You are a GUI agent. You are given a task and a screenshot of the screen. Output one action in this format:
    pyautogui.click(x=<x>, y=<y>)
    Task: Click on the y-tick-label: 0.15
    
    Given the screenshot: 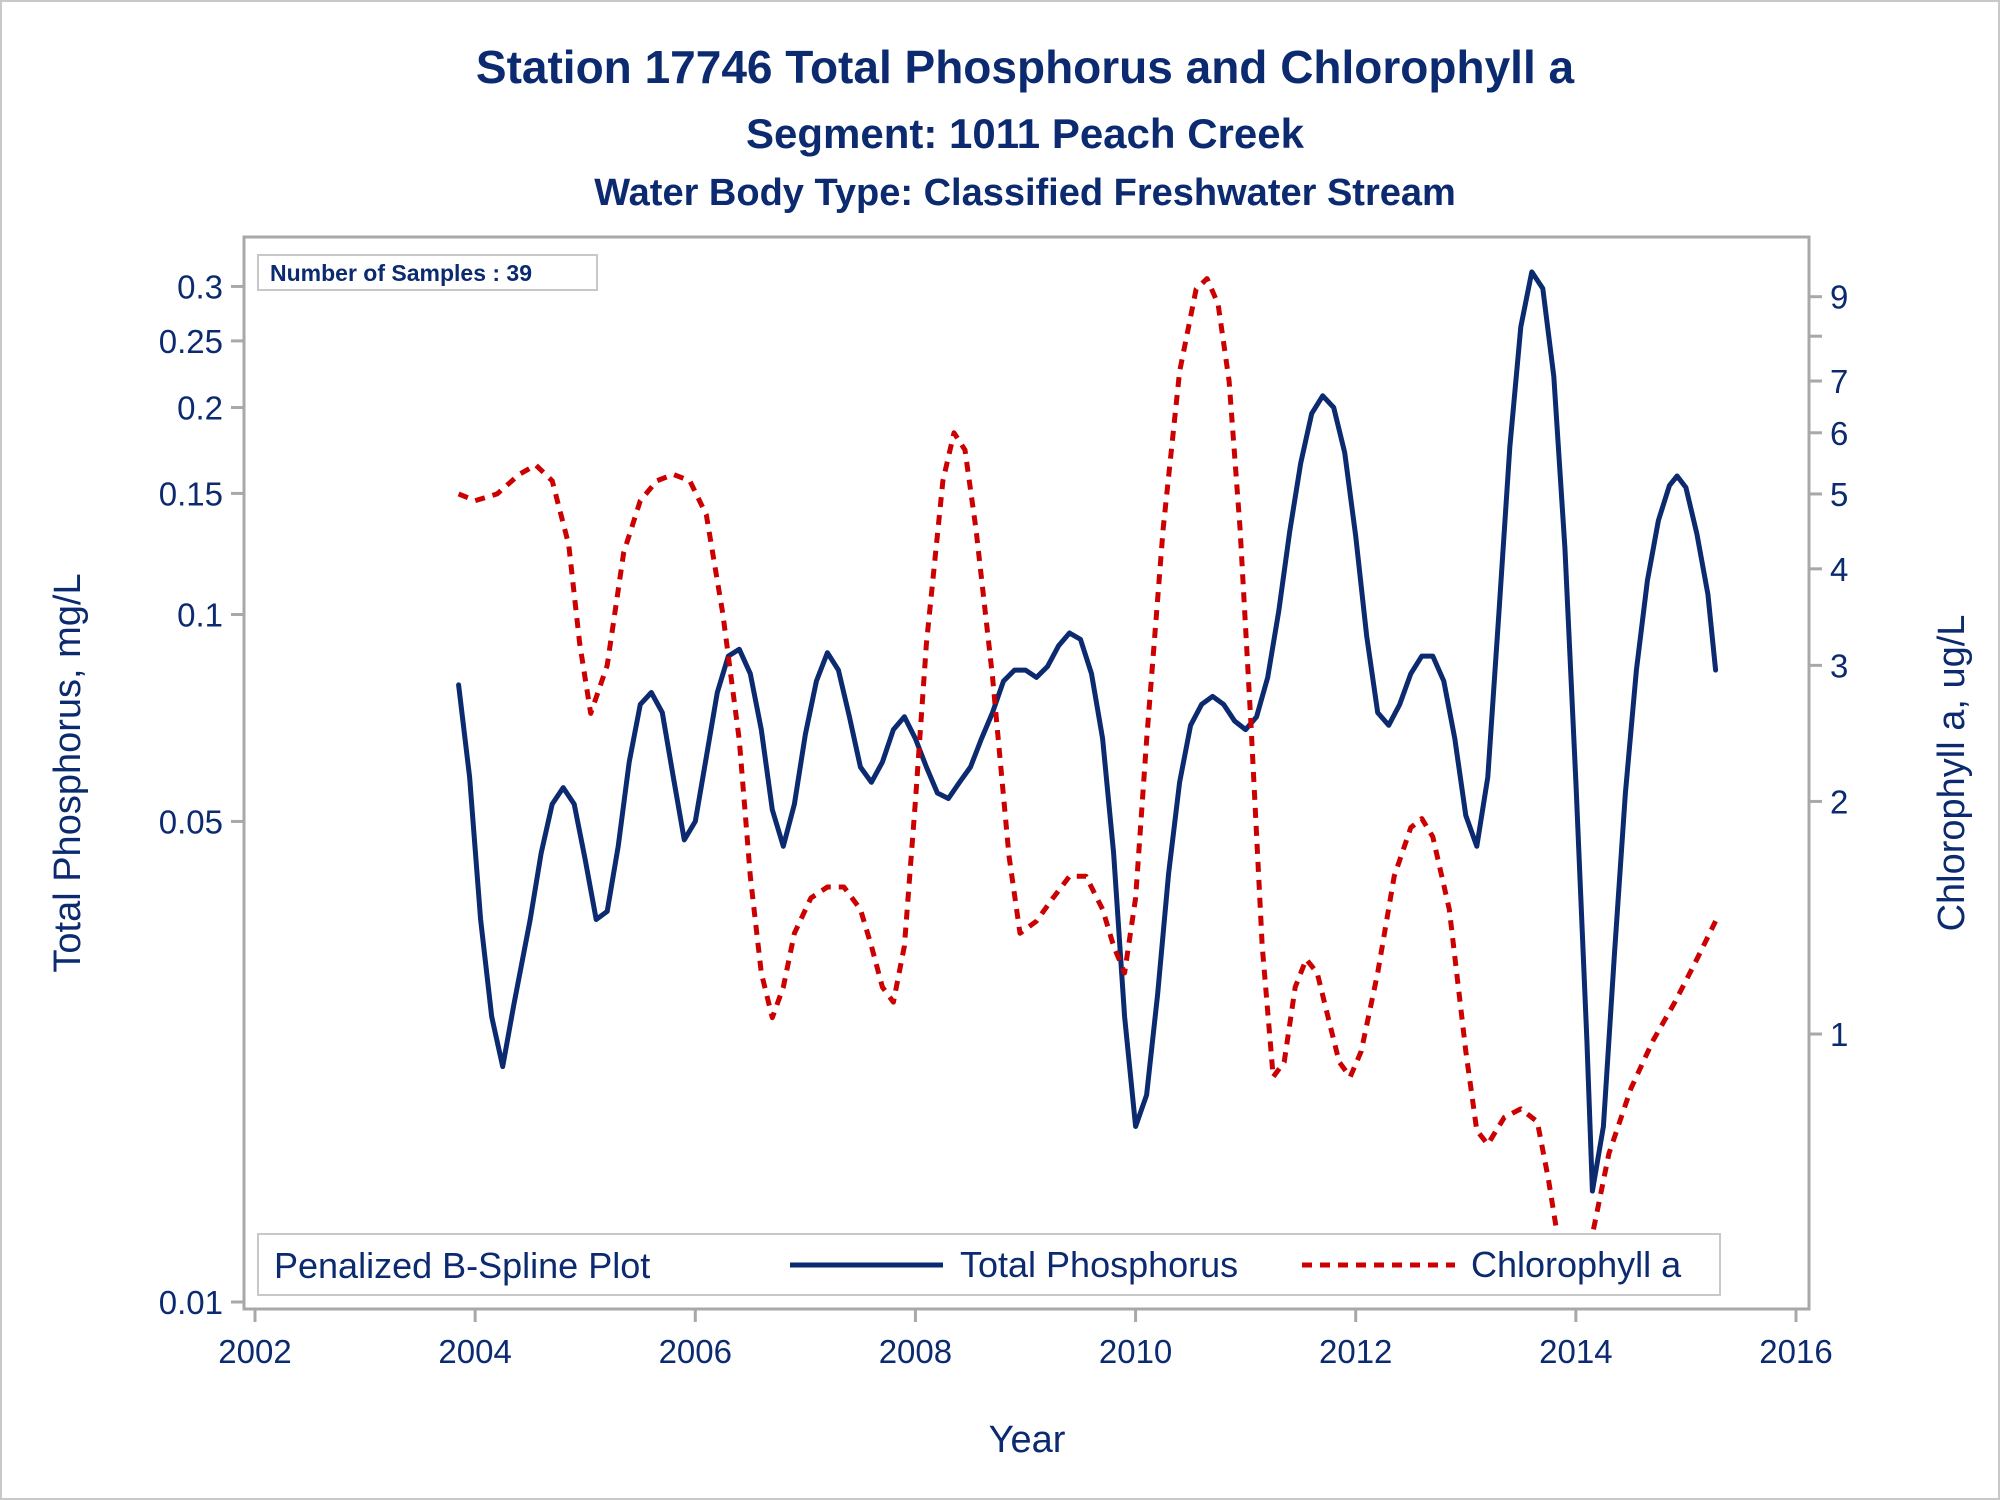 What is the action you would take?
    pyautogui.click(x=191, y=493)
    